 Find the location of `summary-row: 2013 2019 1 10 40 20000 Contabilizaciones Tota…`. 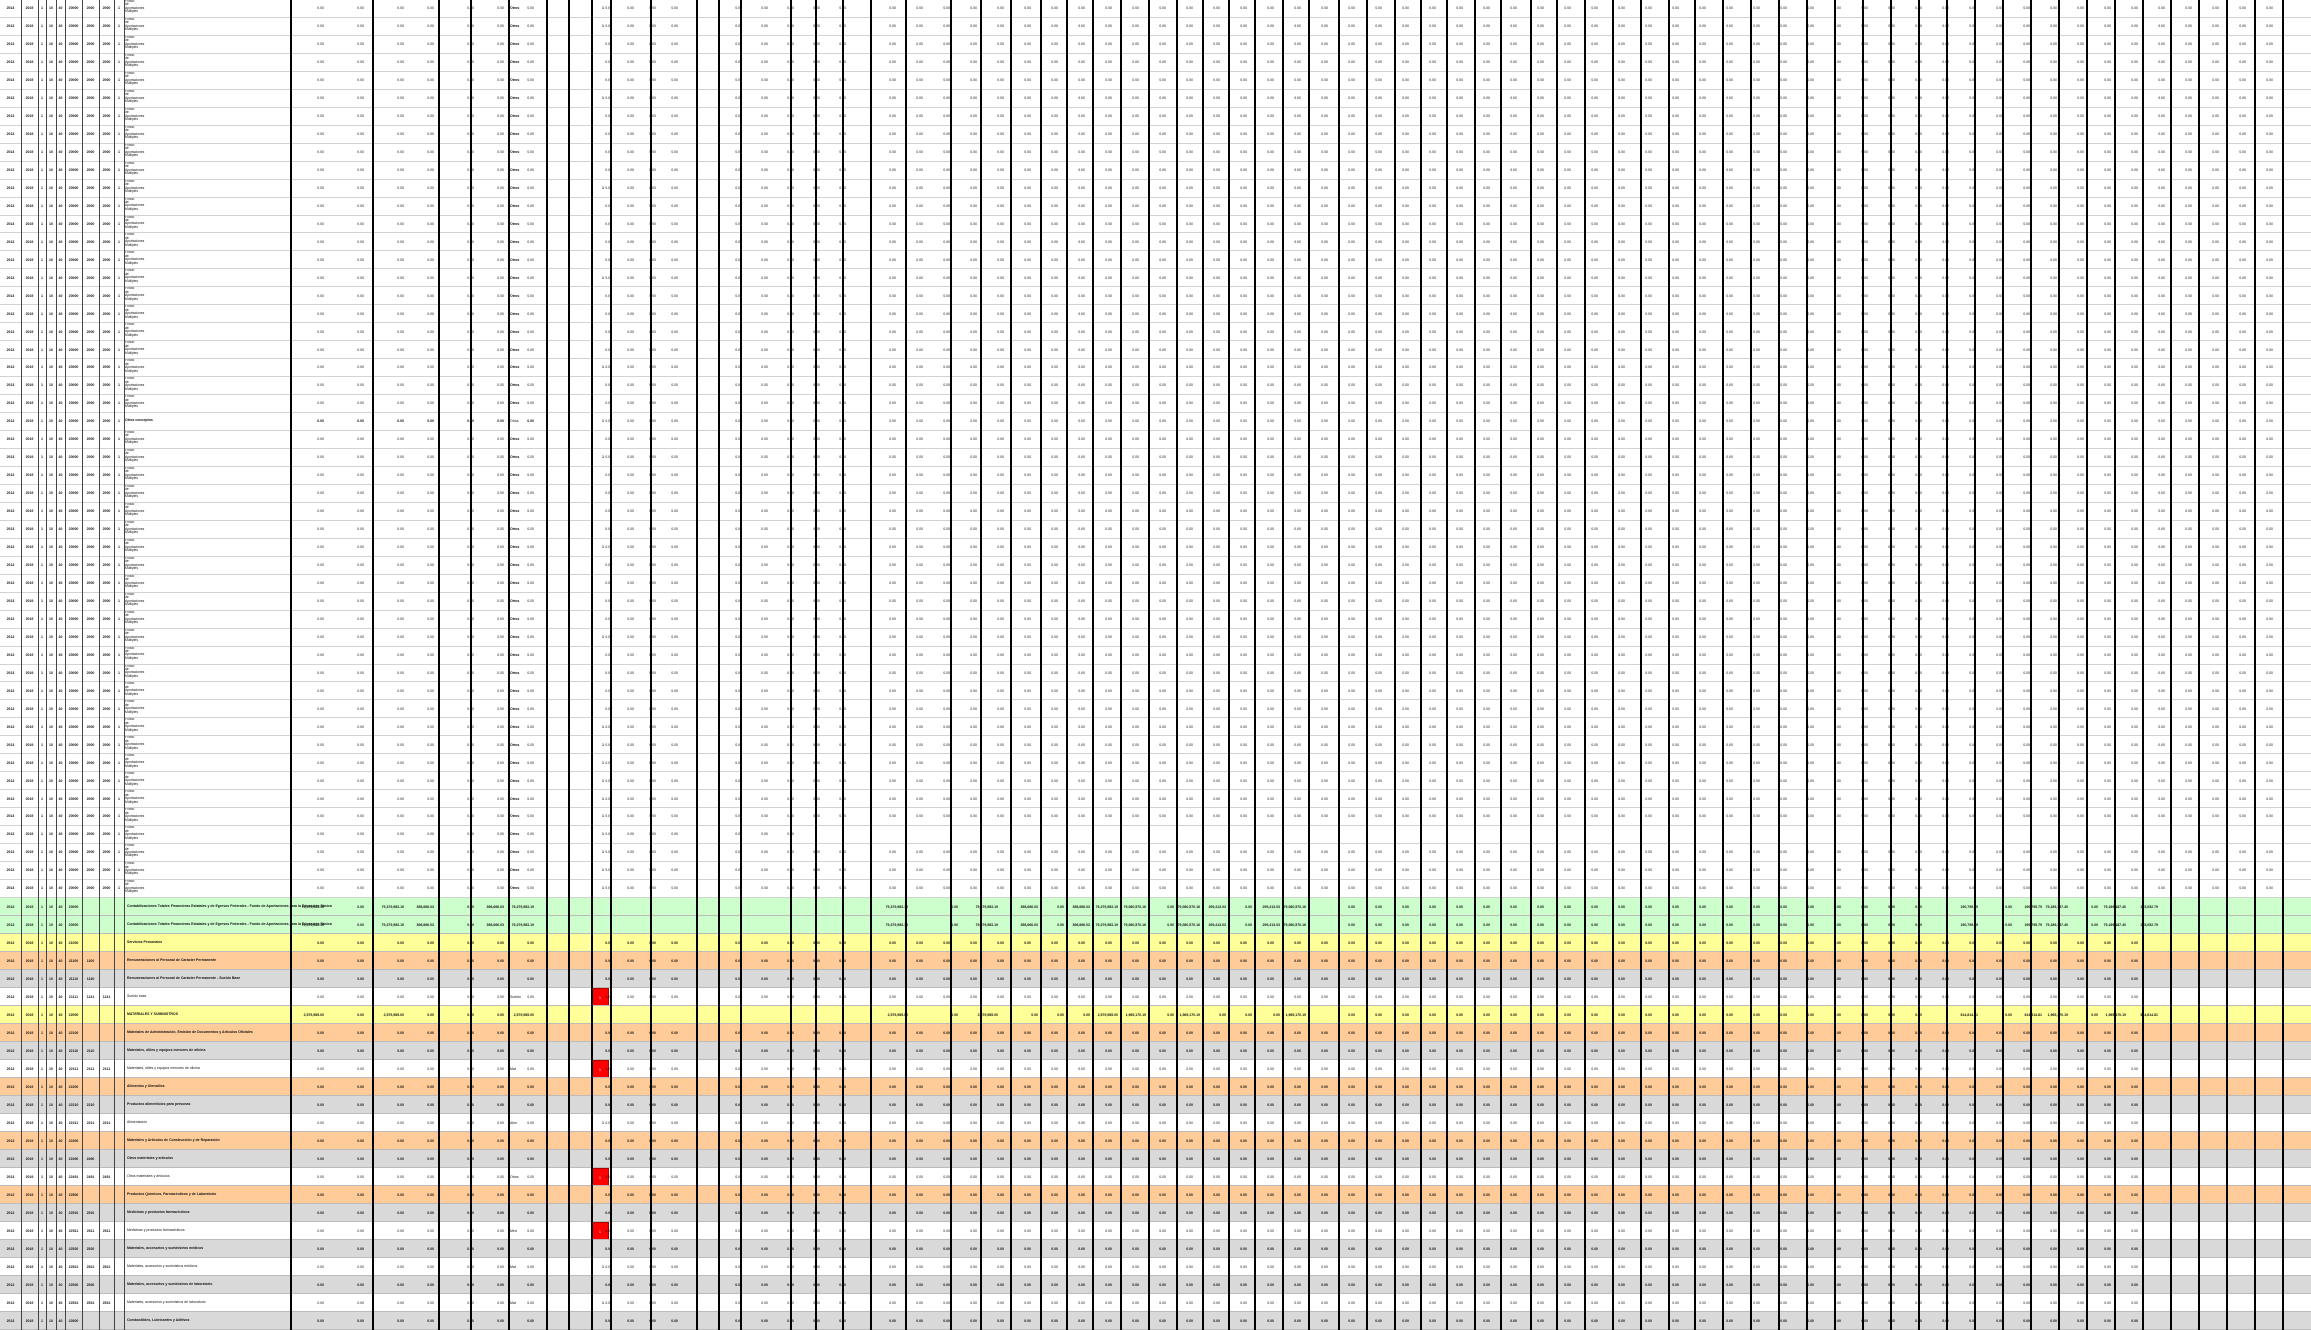

summary-row: 2013 2019 1 10 40 20000 Contabilizaciones Tota… is located at coordinates (1155, 907).